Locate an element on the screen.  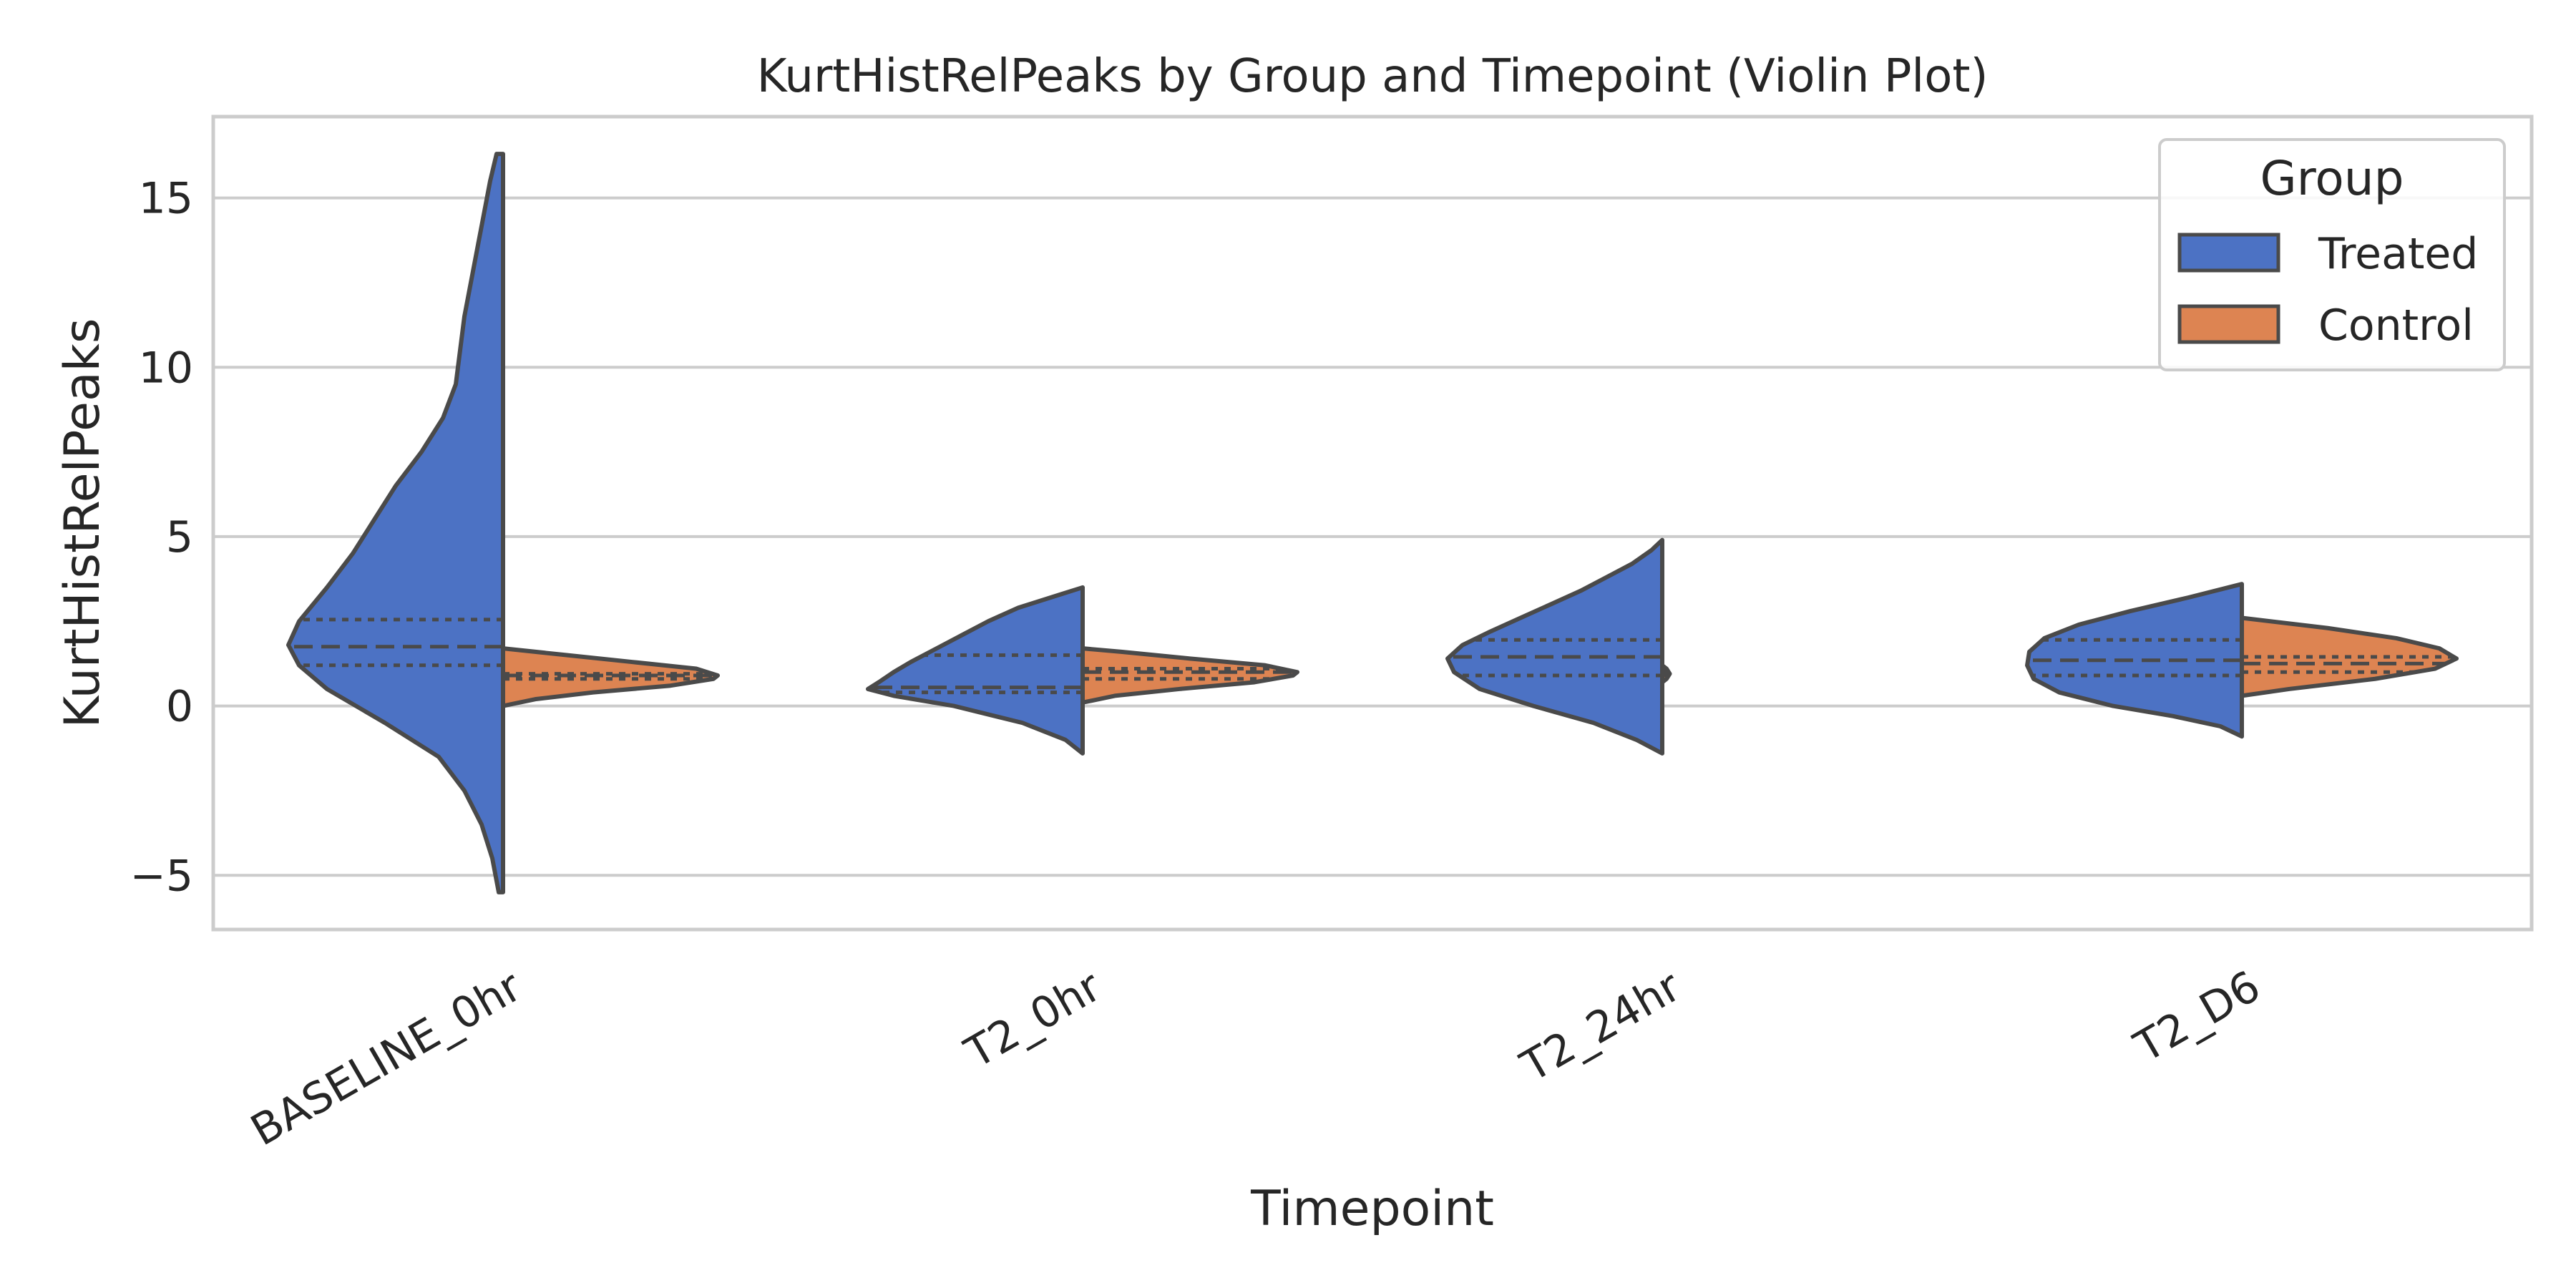
violin-treated-t2_24hr is located at coordinates (1554, 646).